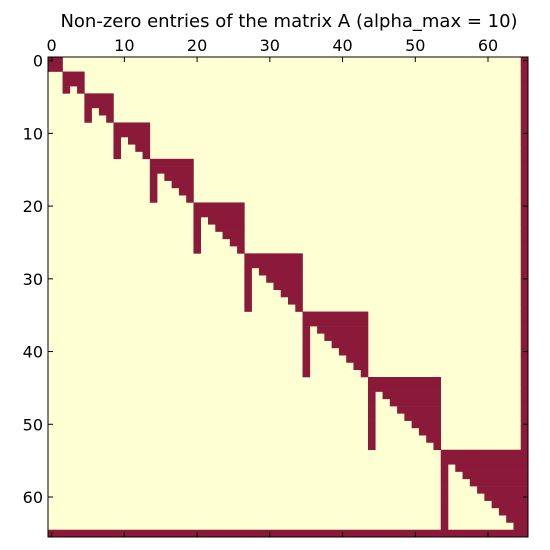  What do you see at coordinates (415, 45) in the screenshot?
I see `x-tick-label: 50` at bounding box center [415, 45].